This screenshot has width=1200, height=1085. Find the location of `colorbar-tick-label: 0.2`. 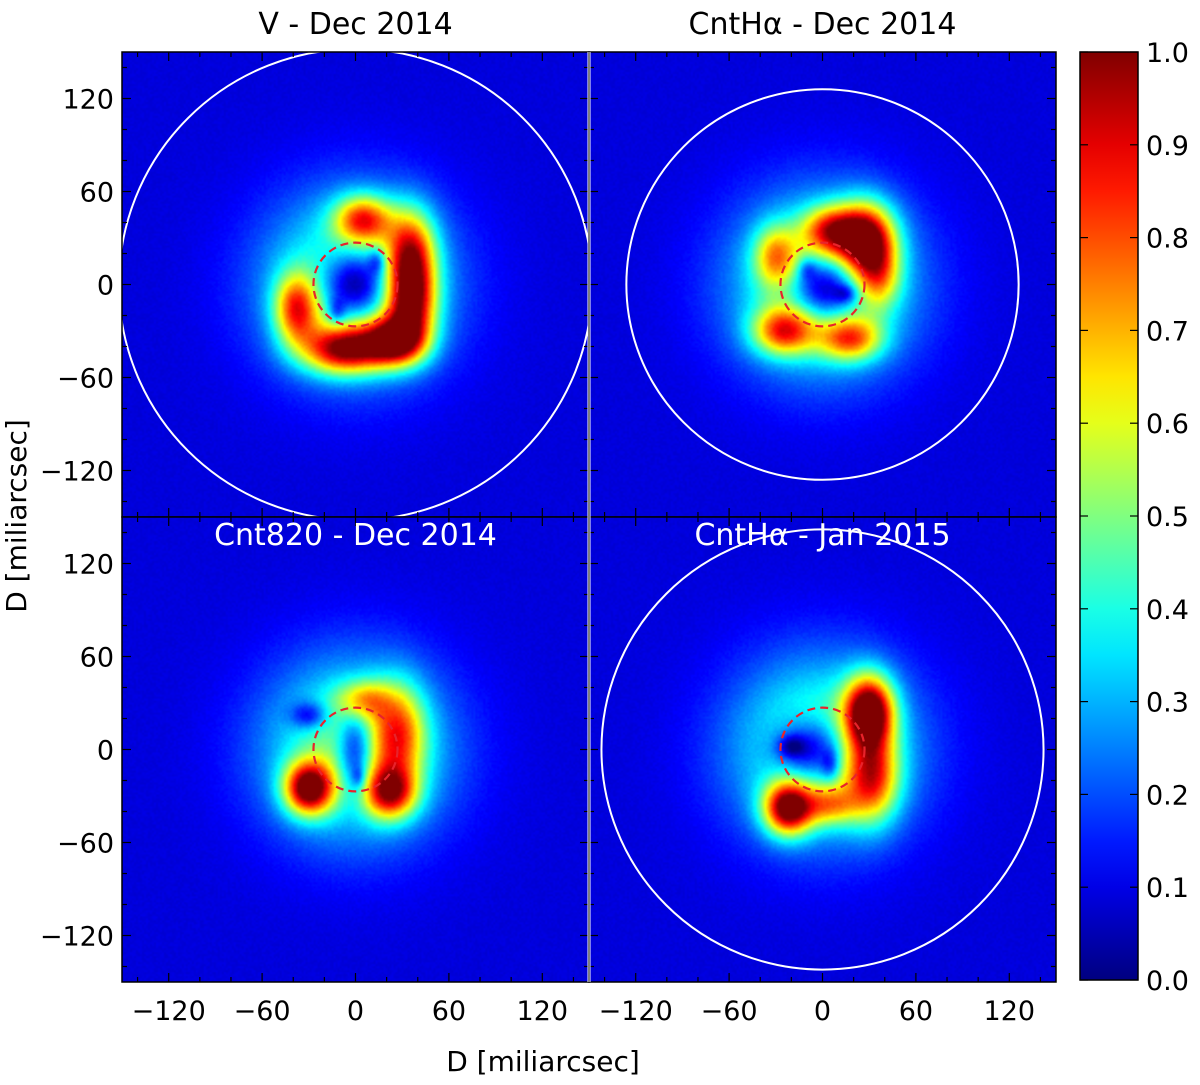

colorbar-tick-label: 0.2 is located at coordinates (1167, 795).